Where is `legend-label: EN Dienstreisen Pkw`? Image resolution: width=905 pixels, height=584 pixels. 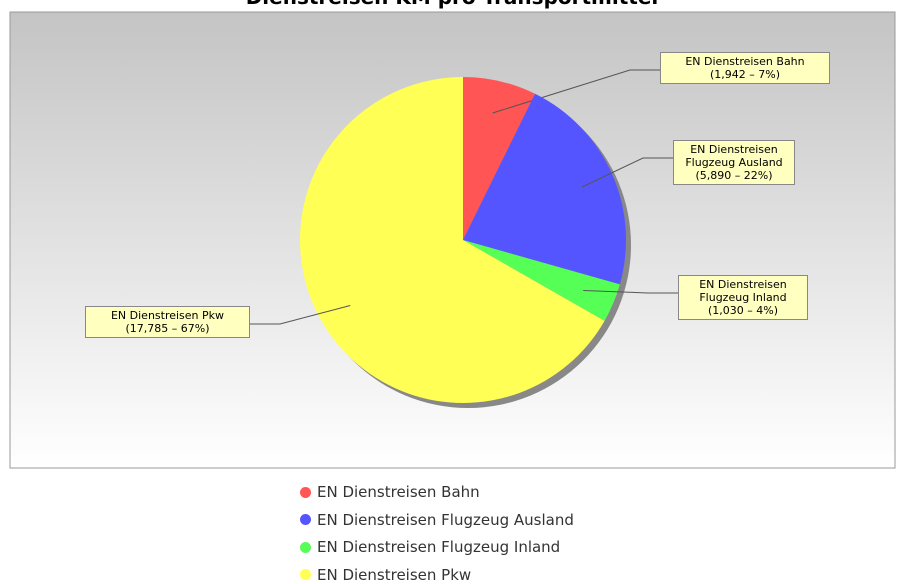
legend-label: EN Dienstreisen Pkw is located at coordinates (394, 574).